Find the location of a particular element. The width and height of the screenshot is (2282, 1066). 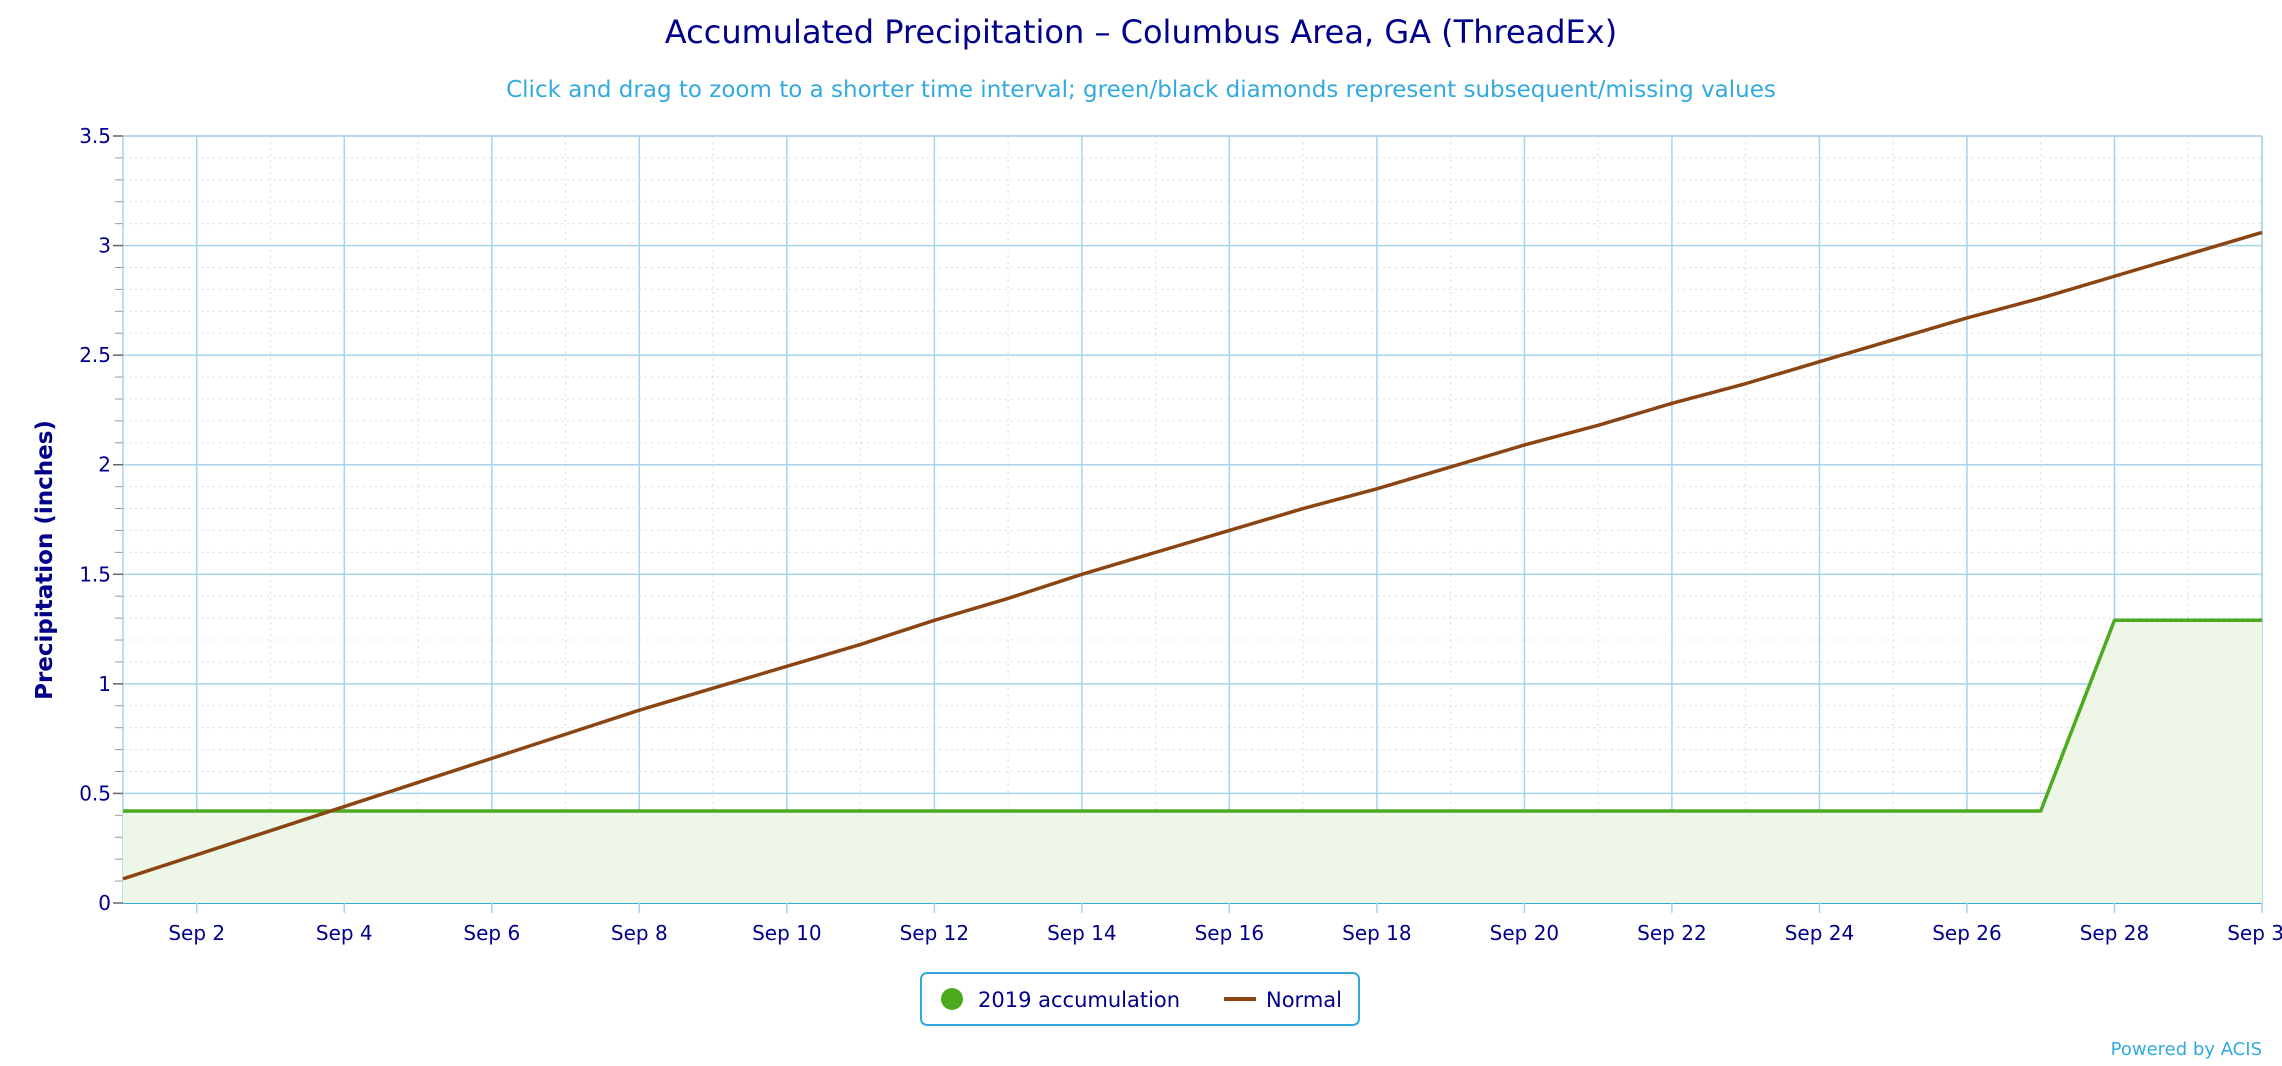

y-tick-label: 2.5 is located at coordinates (95, 355).